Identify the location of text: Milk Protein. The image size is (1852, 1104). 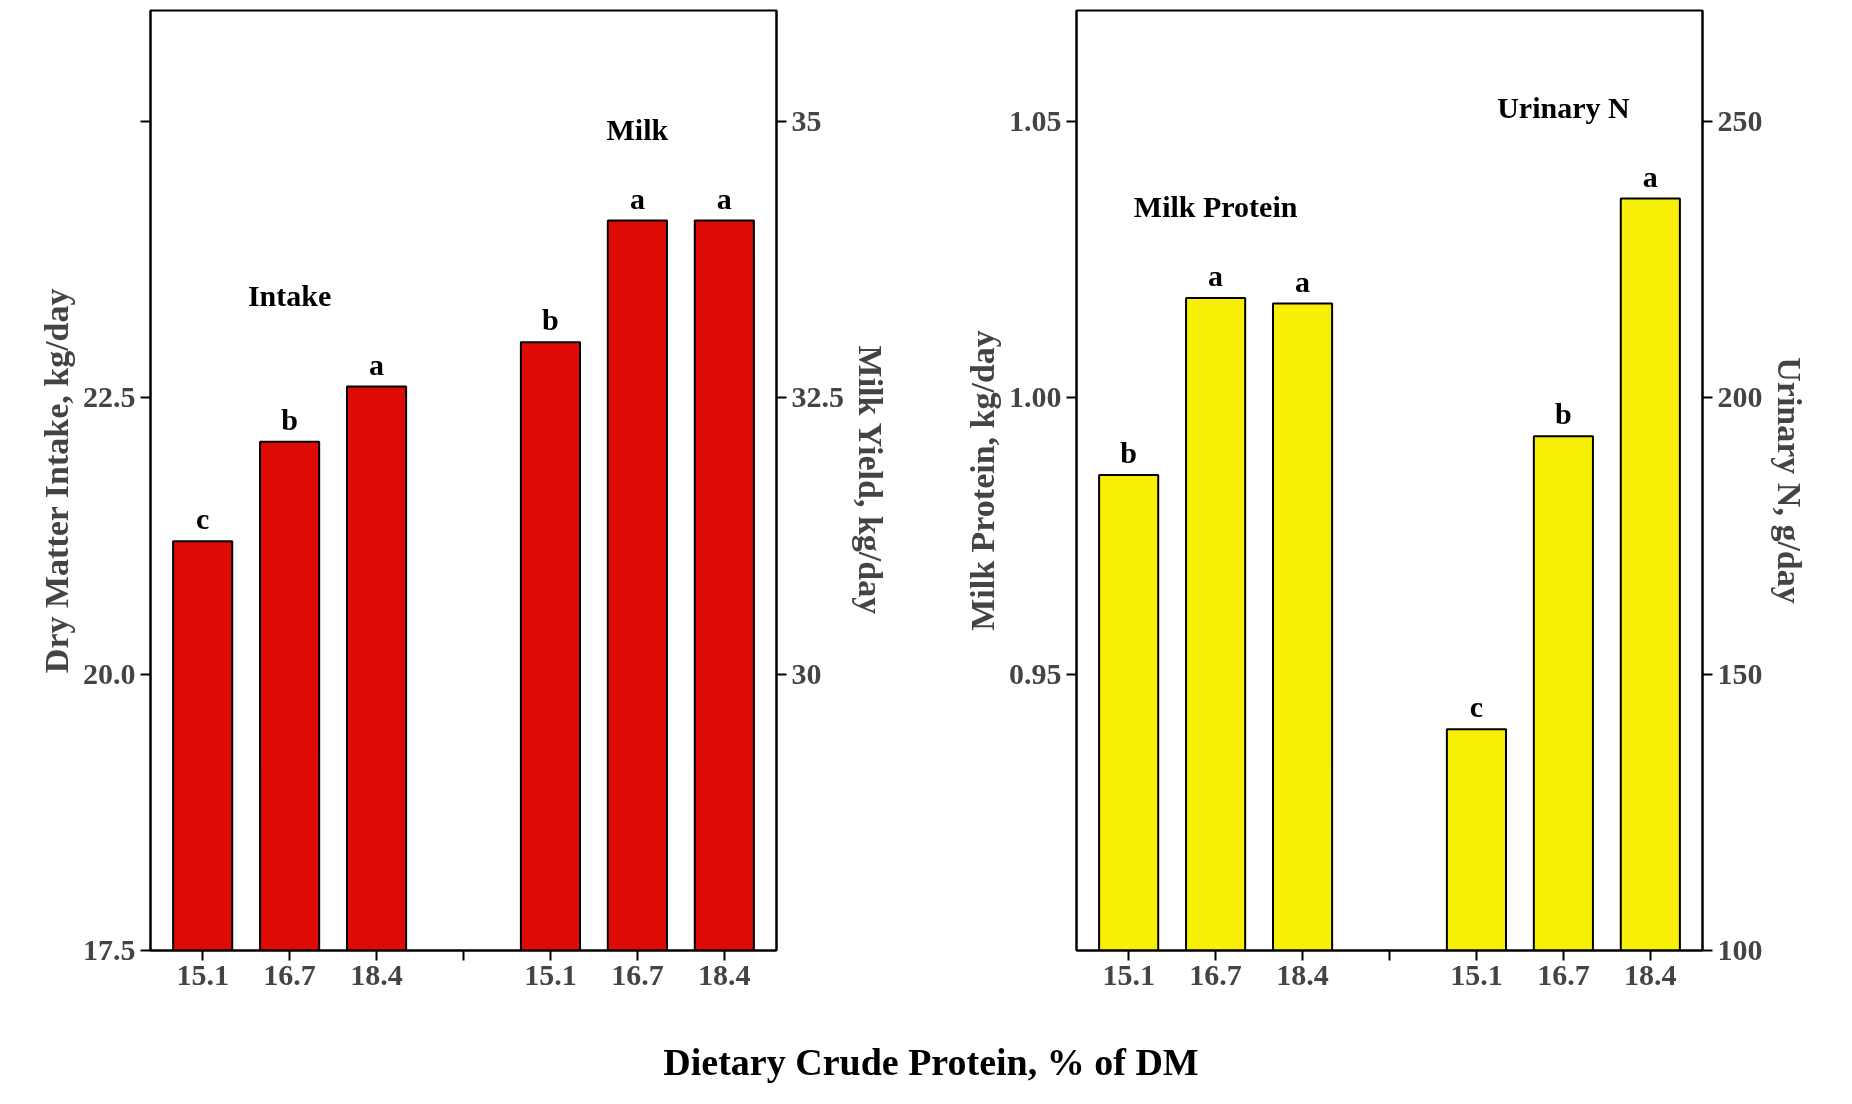
(1215, 207).